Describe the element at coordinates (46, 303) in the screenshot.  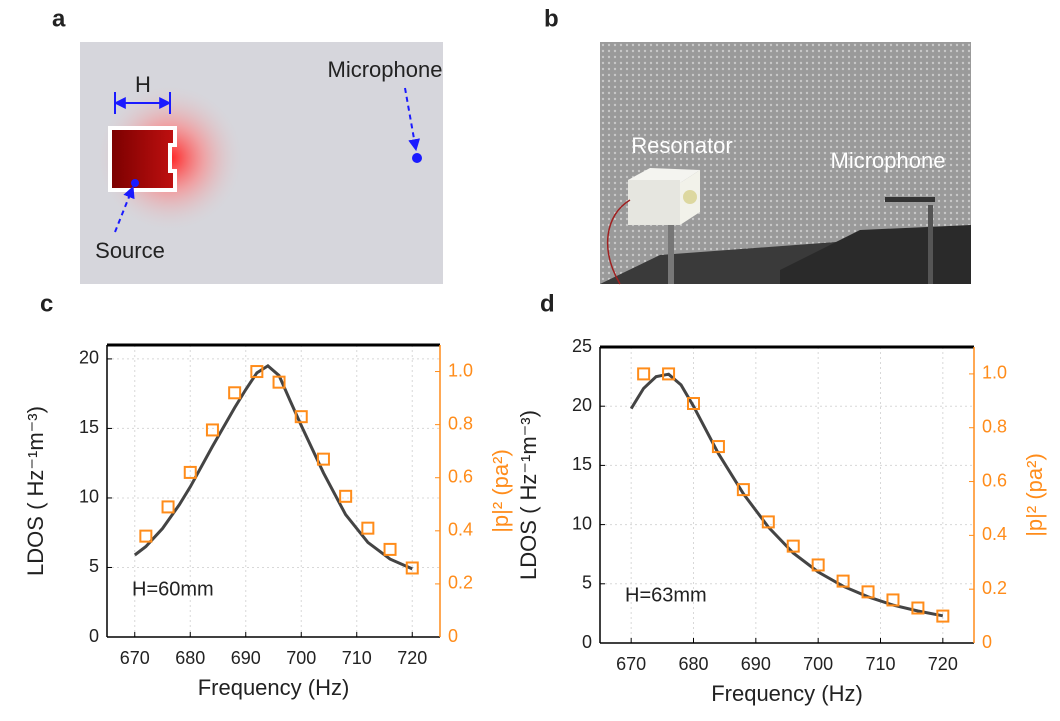
I see `panel-label: c` at that location.